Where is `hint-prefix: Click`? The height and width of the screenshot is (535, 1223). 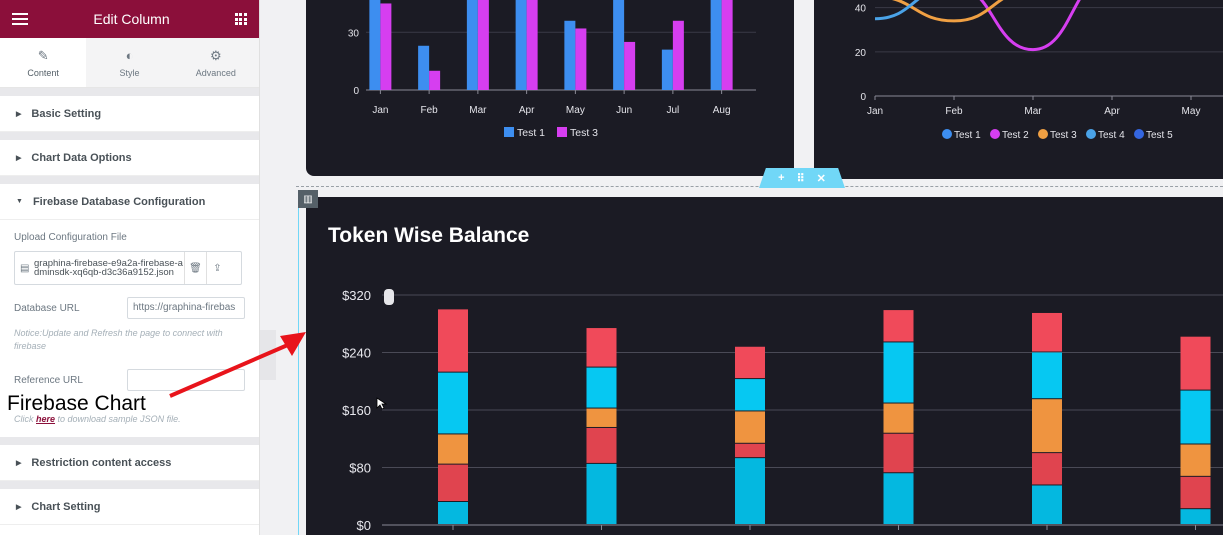
hint-prefix: Click is located at coordinates (25, 419).